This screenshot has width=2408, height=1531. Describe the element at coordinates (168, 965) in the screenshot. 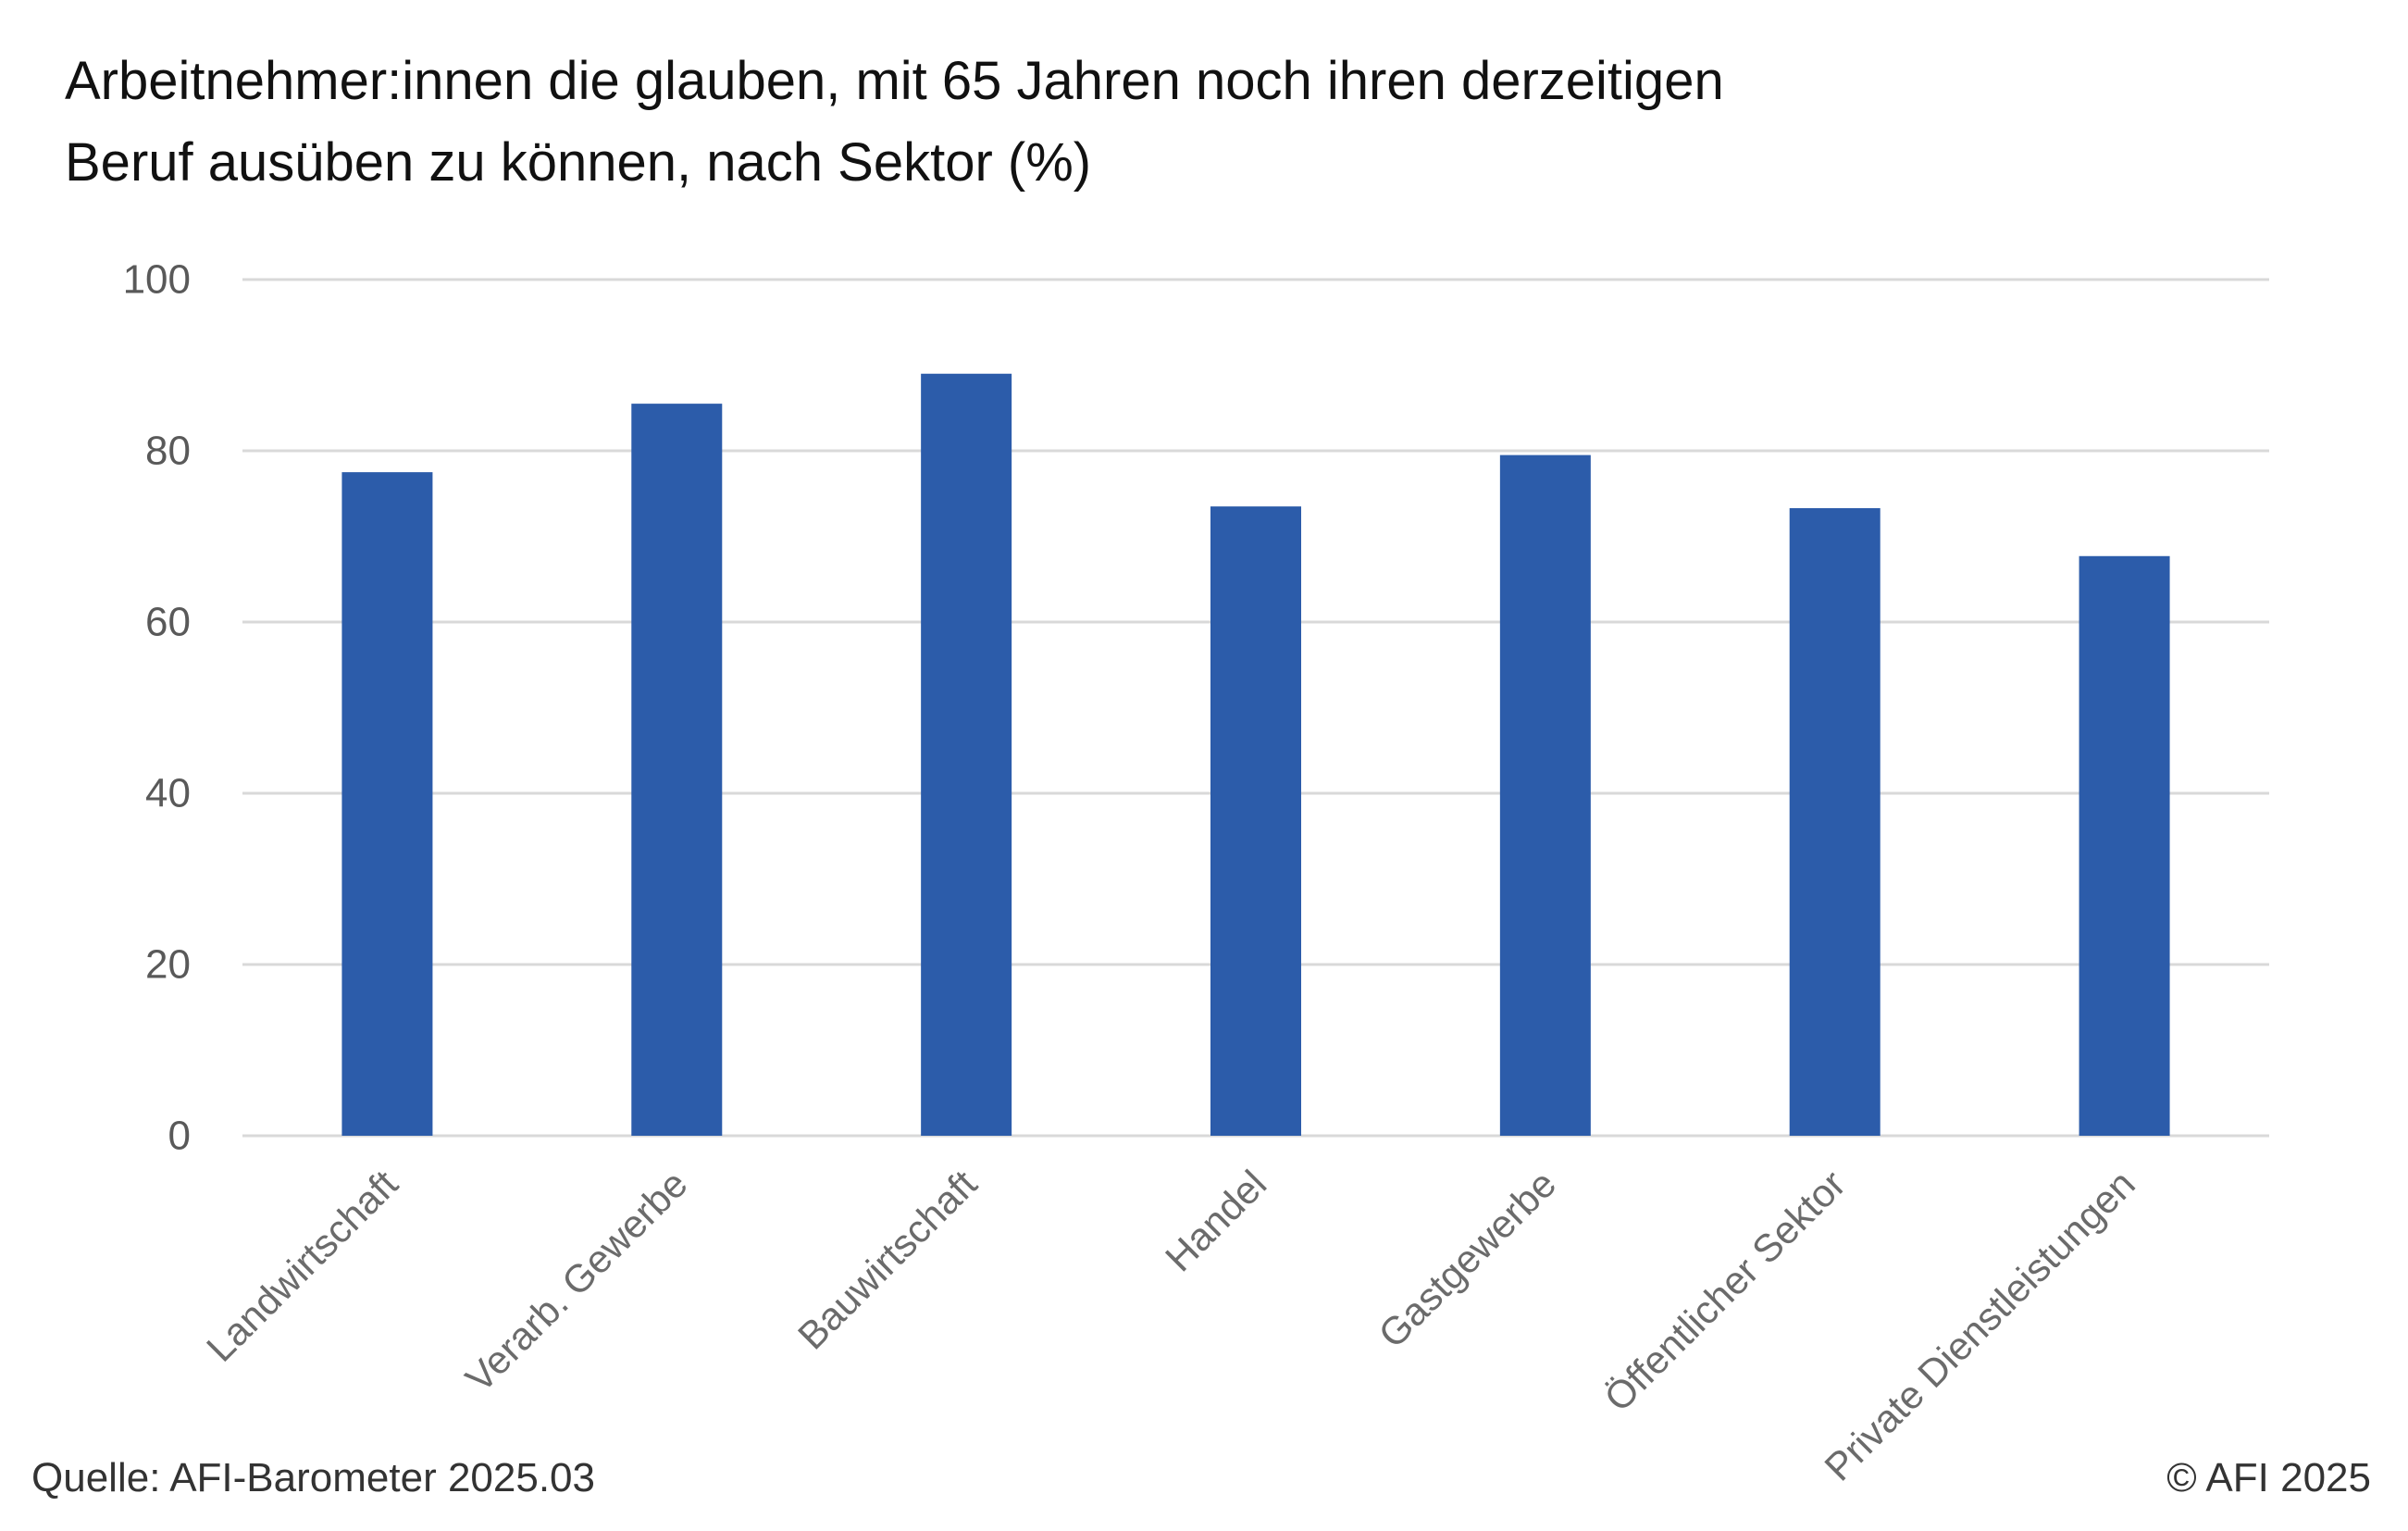

I see `y-tick-label: 20` at that location.